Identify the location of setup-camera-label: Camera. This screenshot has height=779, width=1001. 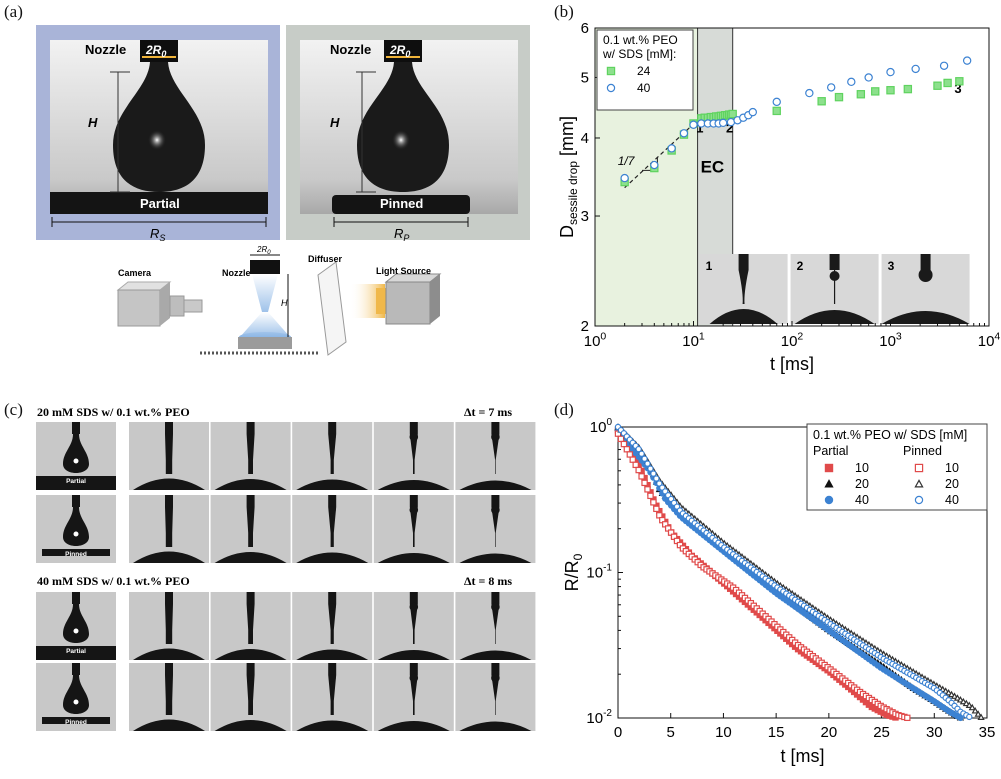
(135, 273).